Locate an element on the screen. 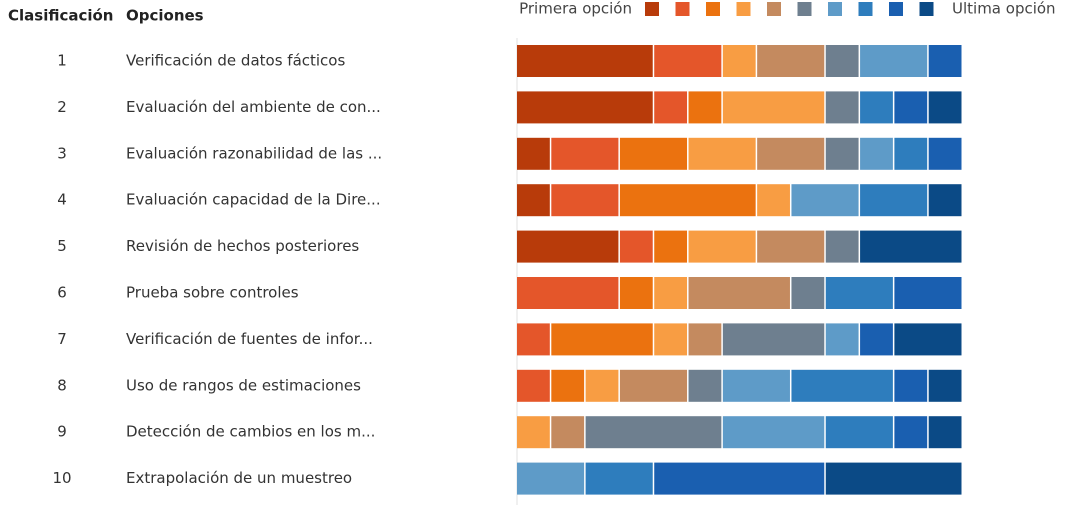 The width and height of the screenshot is (1072, 510). rank-label: 2 is located at coordinates (62, 107).